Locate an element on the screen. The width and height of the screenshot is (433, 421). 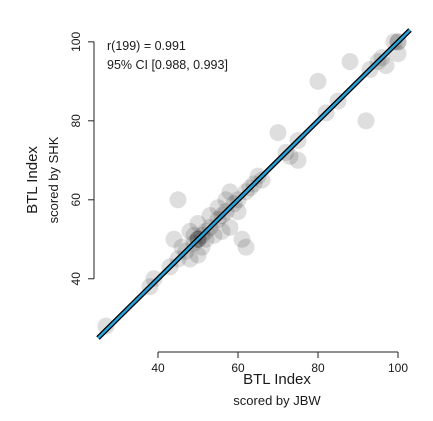
y-axis-title: BTL Index is located at coordinates (32, 180).